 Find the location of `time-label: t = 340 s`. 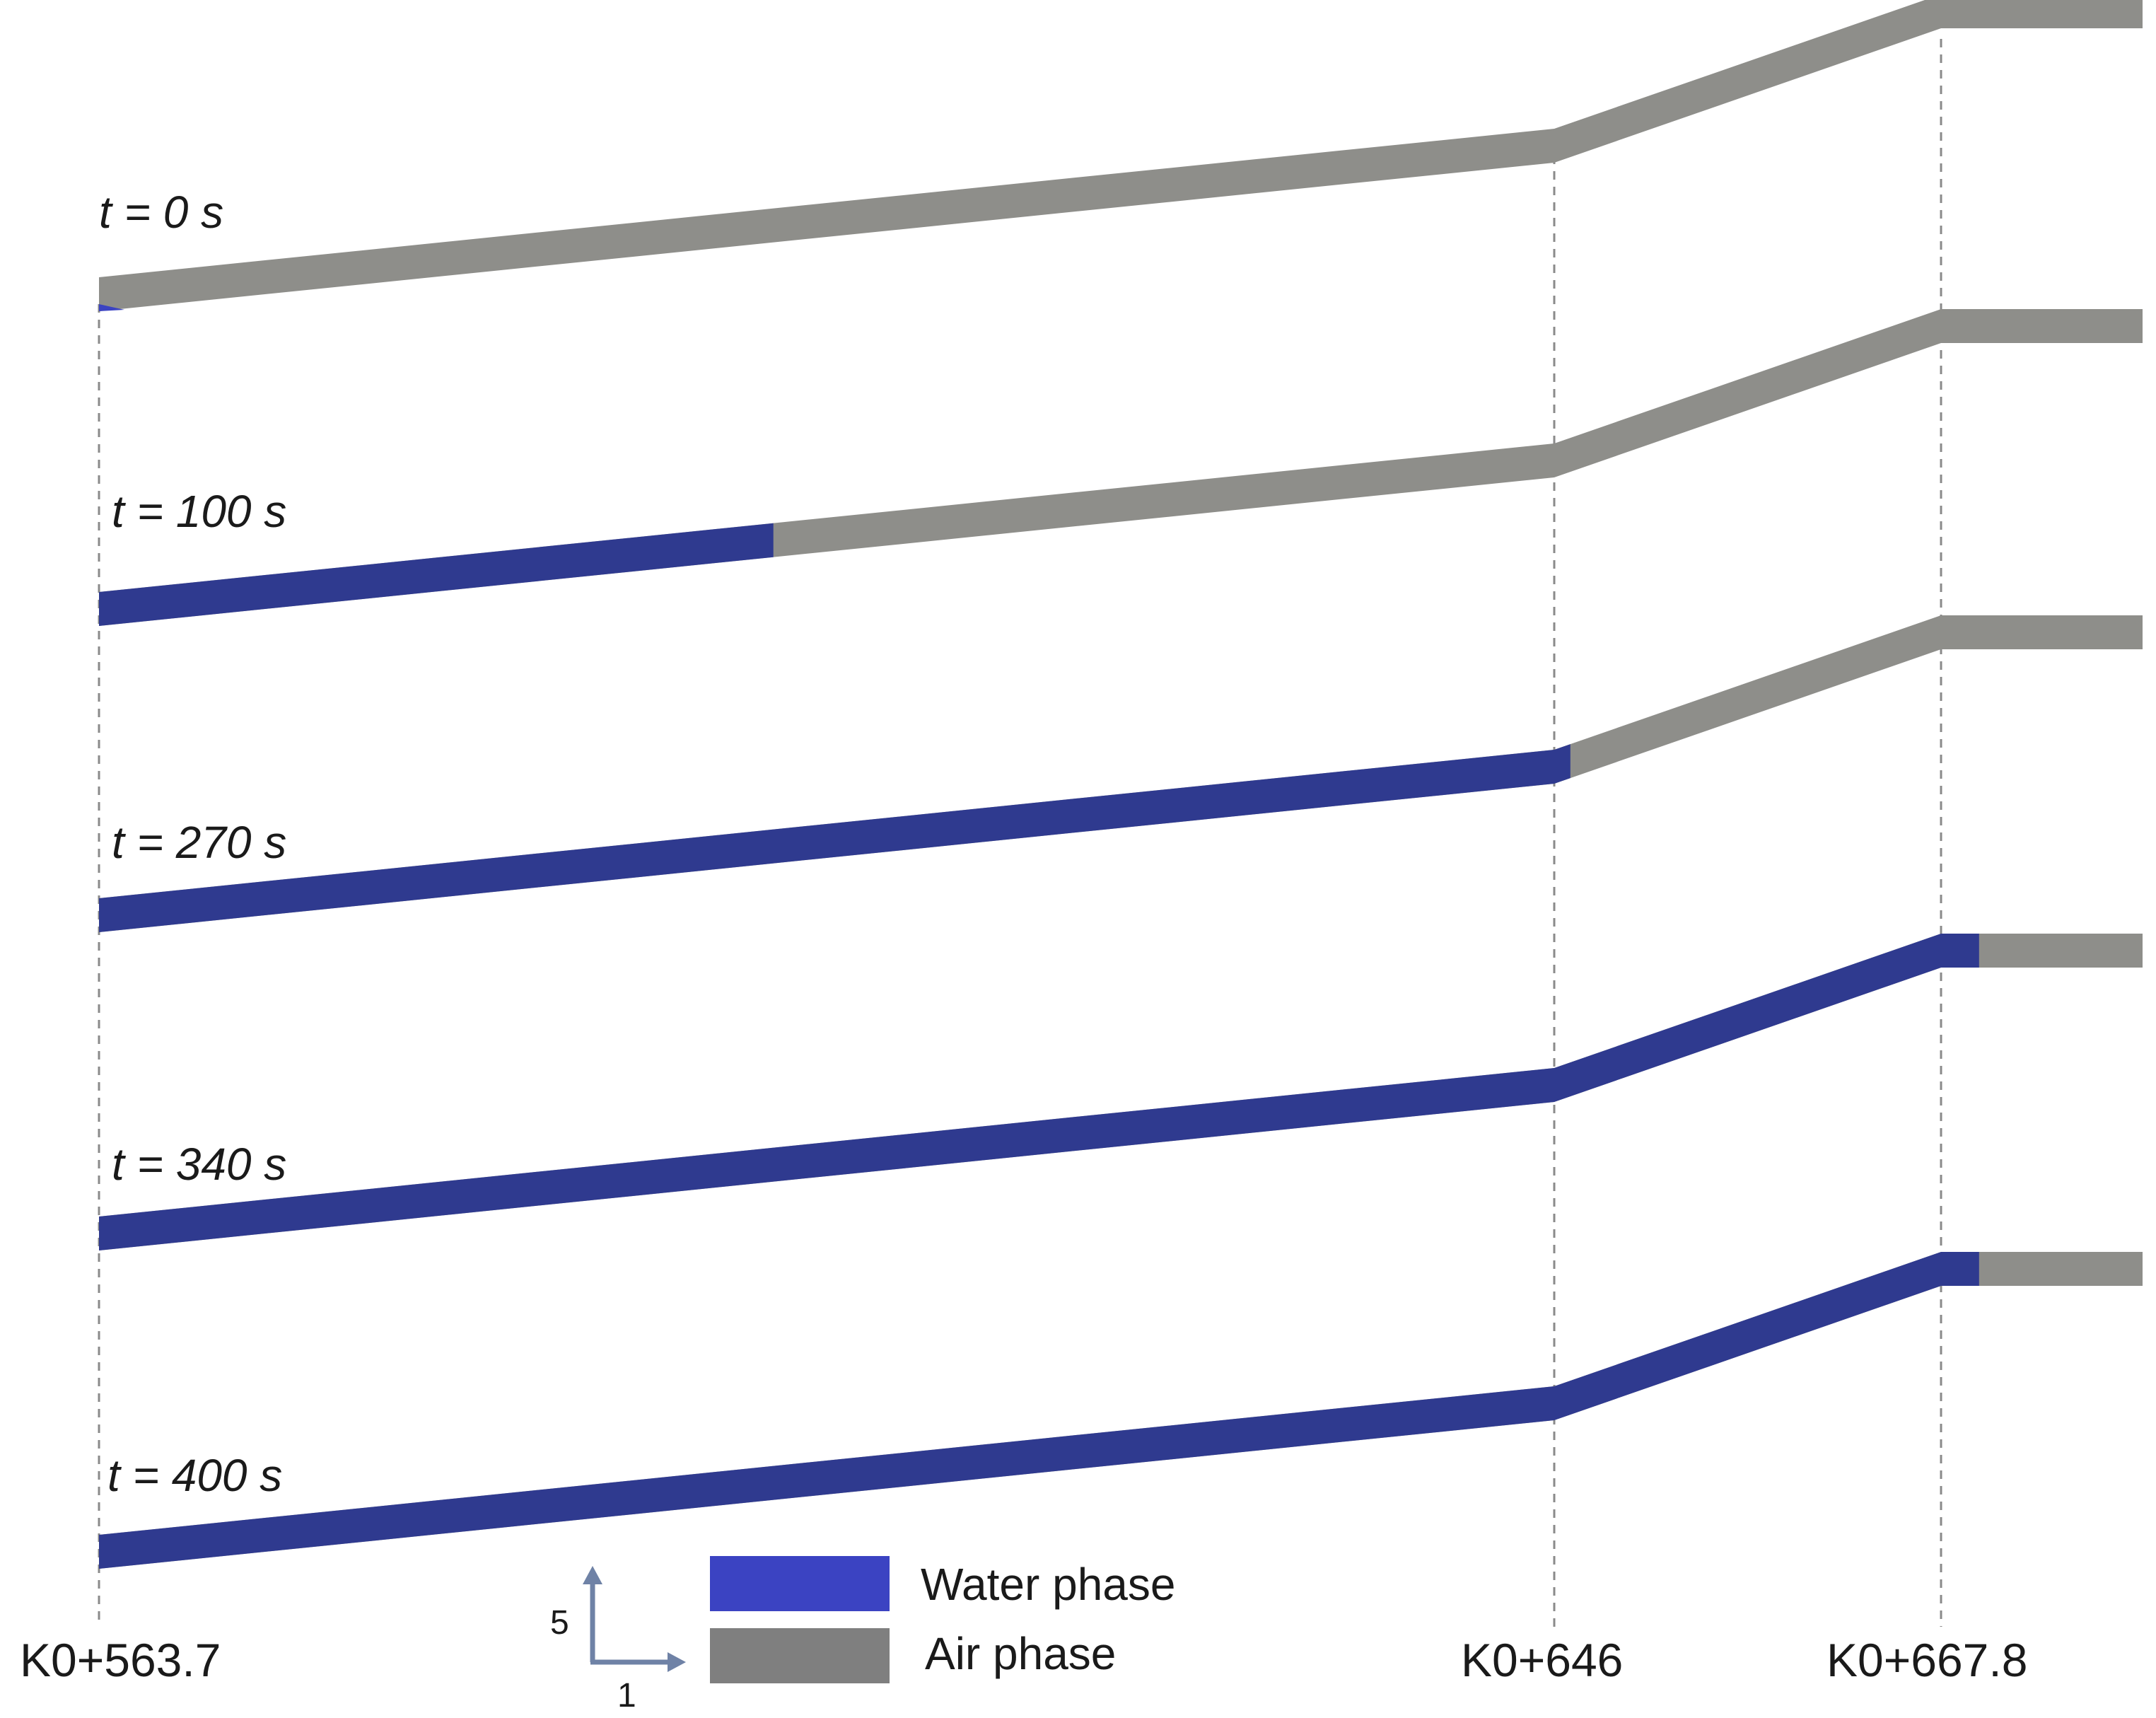

time-label: t = 340 s is located at coordinates (199, 1164).